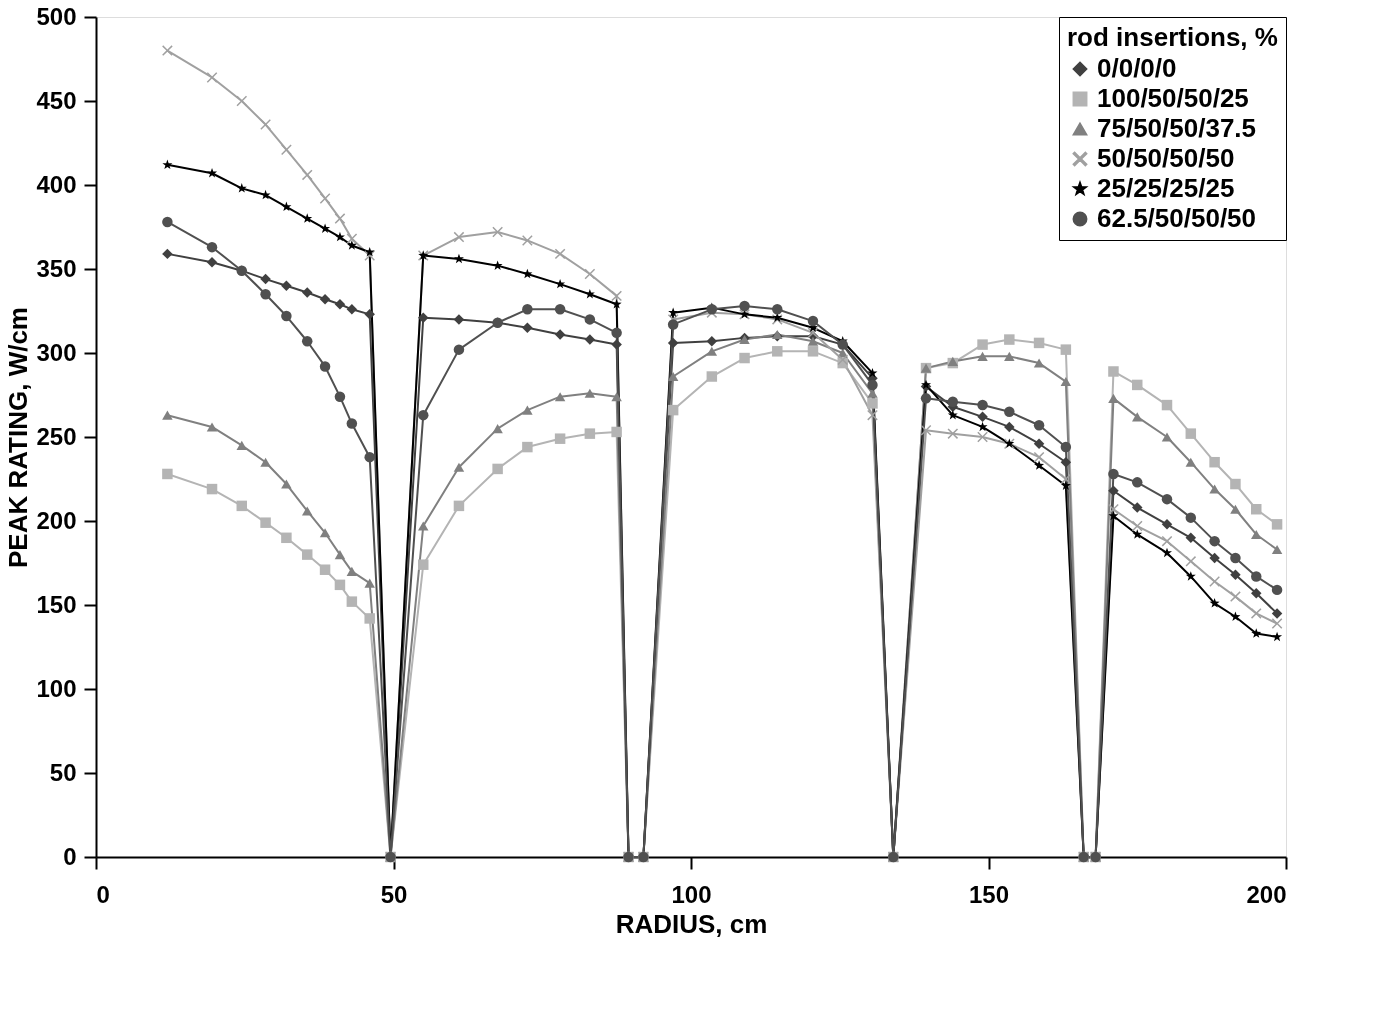 Image resolution: width=1396 pixels, height=1035 pixels. What do you see at coordinates (70, 856) in the screenshot?
I see `y-tick-label: 0` at bounding box center [70, 856].